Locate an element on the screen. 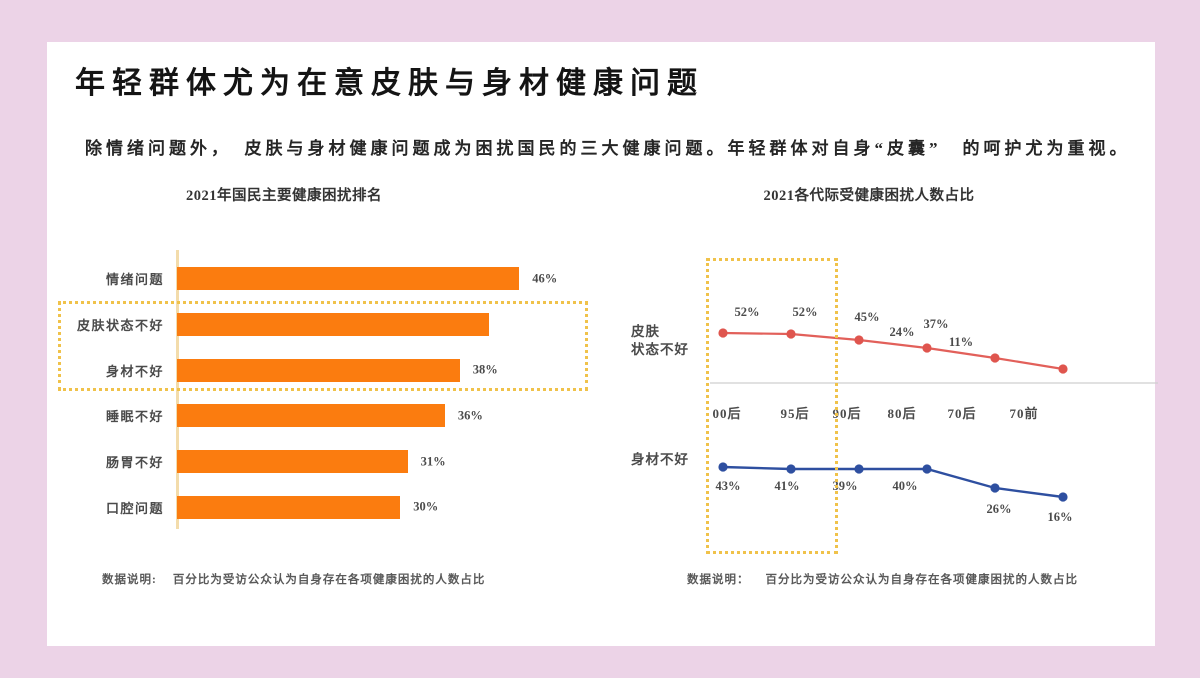  line-chart-plot is located at coordinates (934, 415).